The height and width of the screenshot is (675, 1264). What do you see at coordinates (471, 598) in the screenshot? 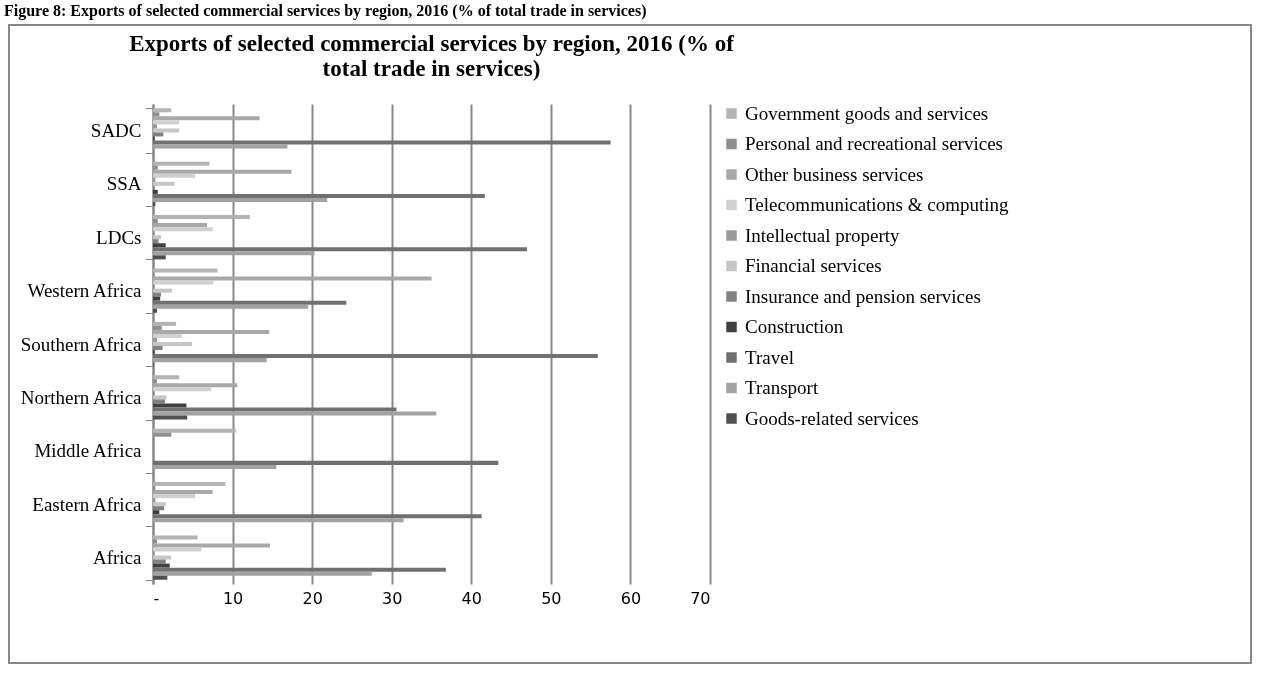
I see `x-tick-label: 40` at bounding box center [471, 598].